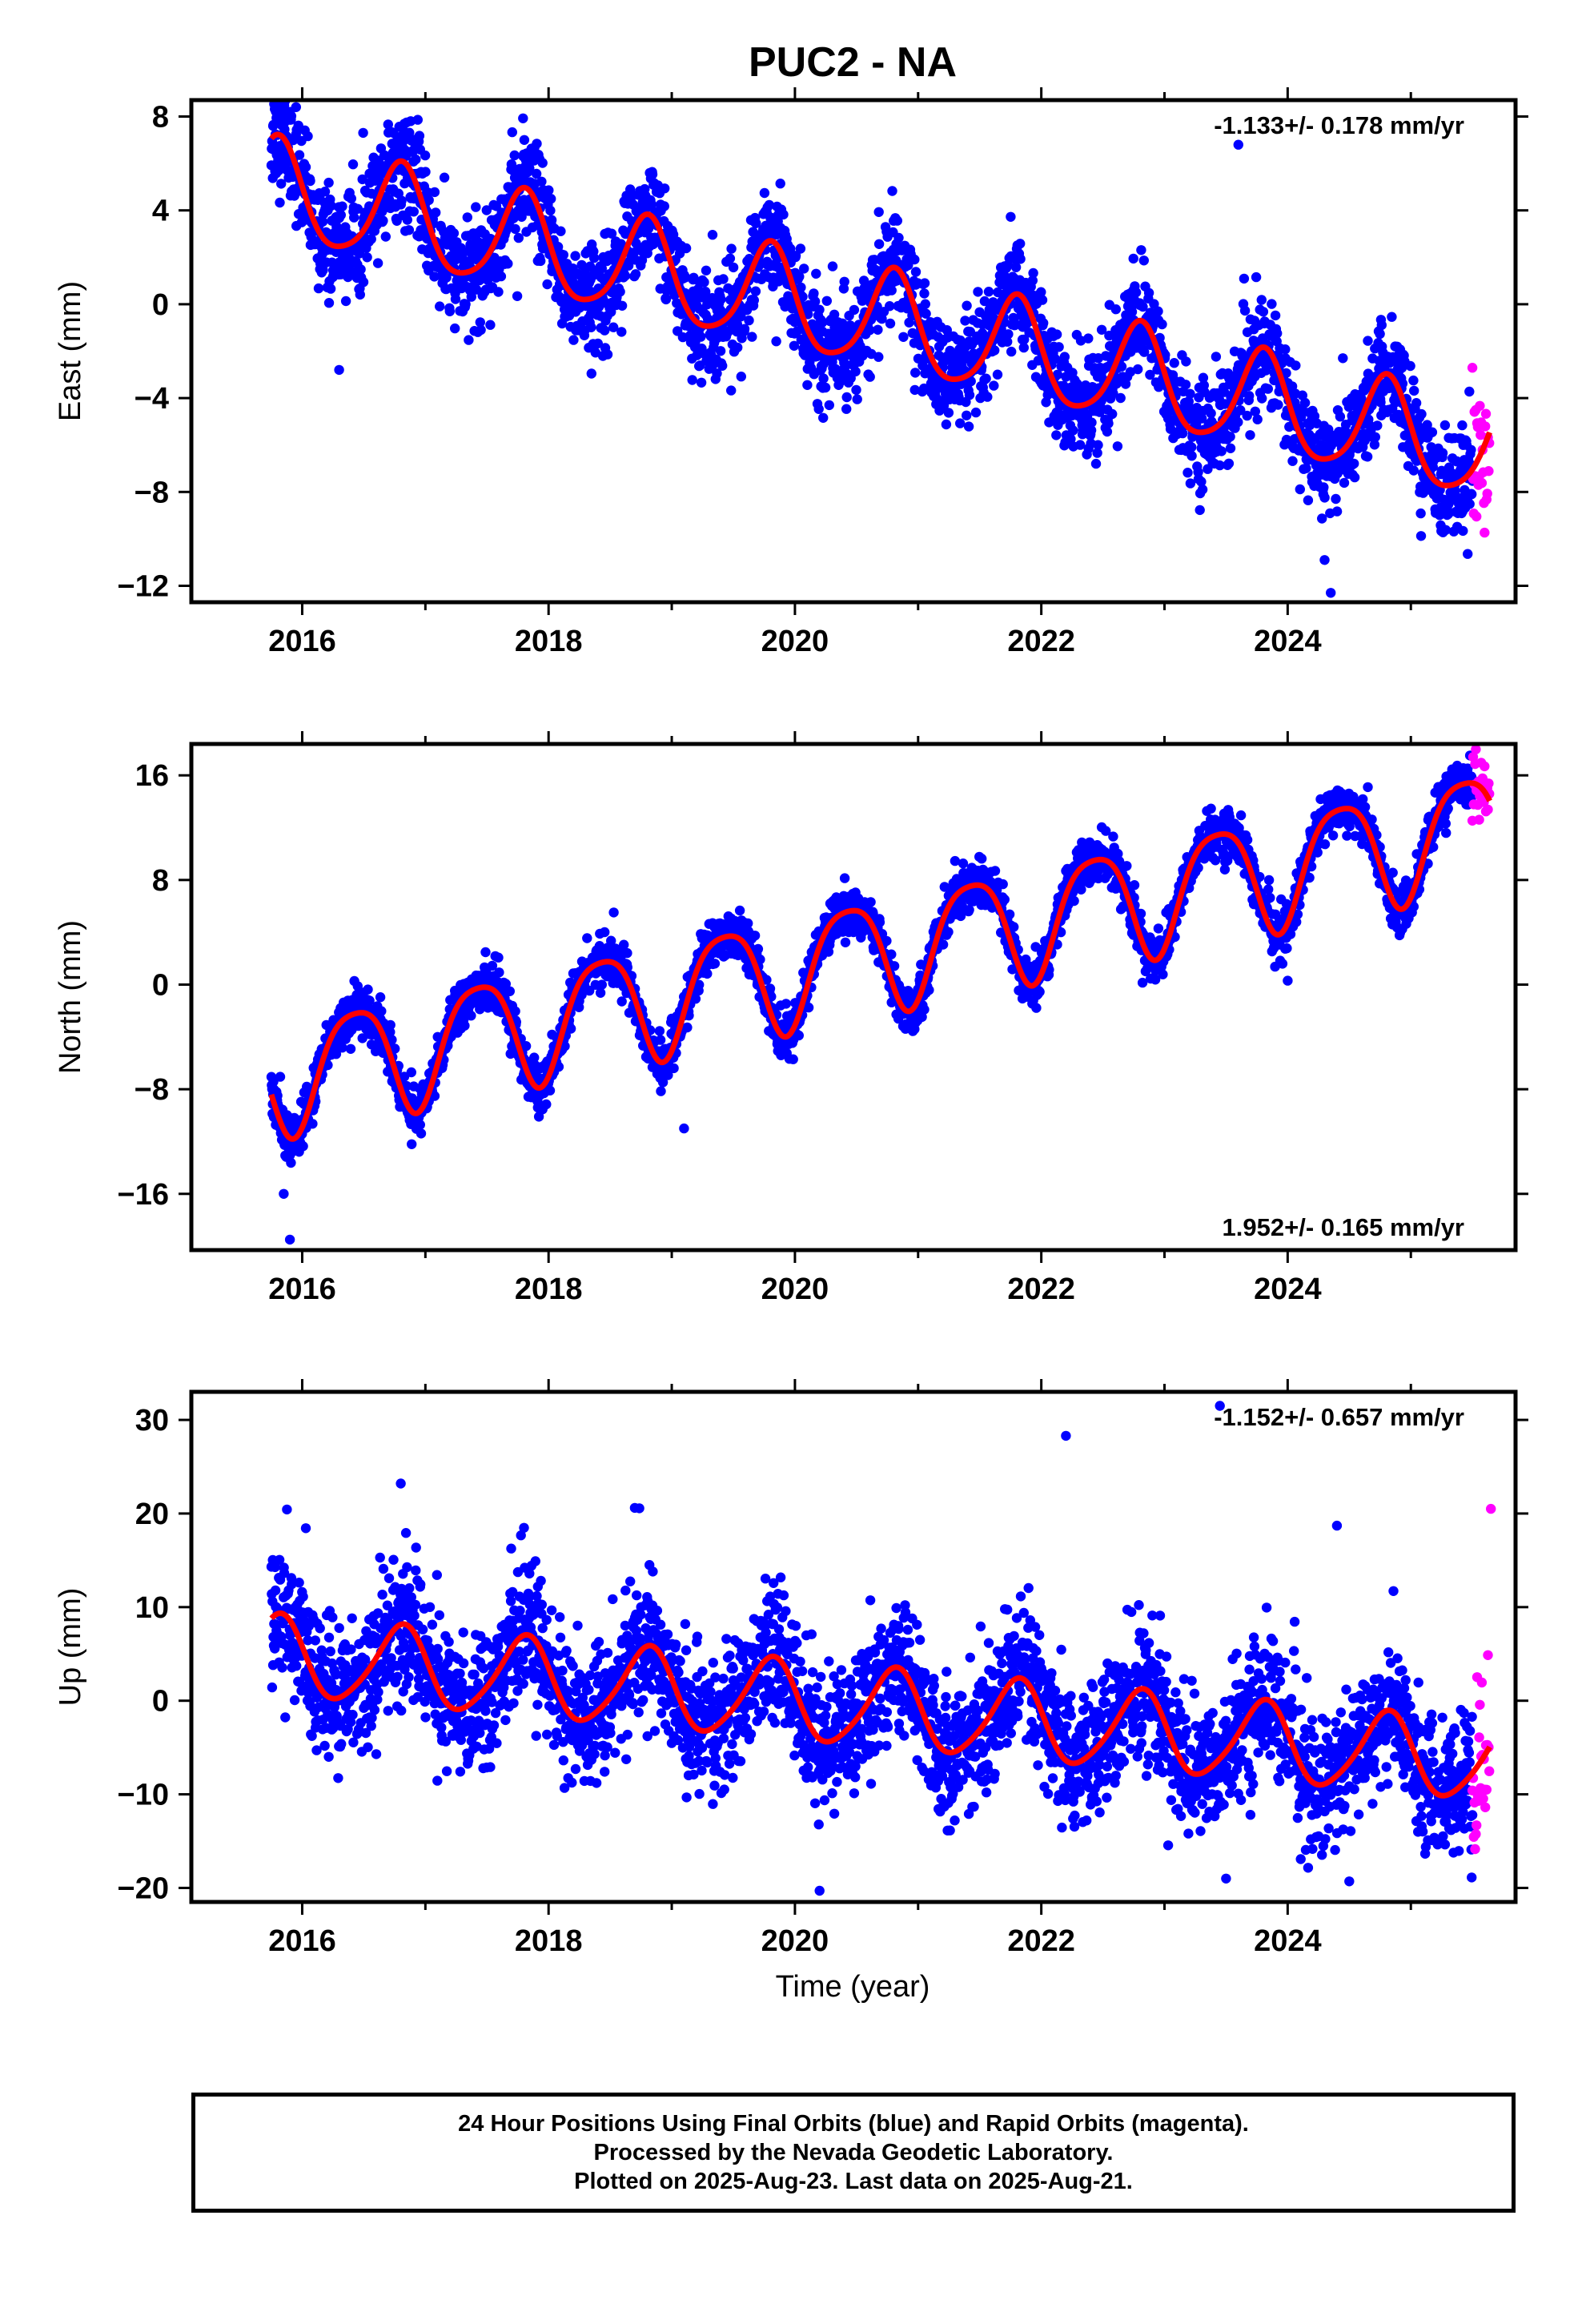 This screenshot has height=2324, width=1582. Describe the element at coordinates (795, 641) in the screenshot. I see `x-tick-label: 2020` at that location.